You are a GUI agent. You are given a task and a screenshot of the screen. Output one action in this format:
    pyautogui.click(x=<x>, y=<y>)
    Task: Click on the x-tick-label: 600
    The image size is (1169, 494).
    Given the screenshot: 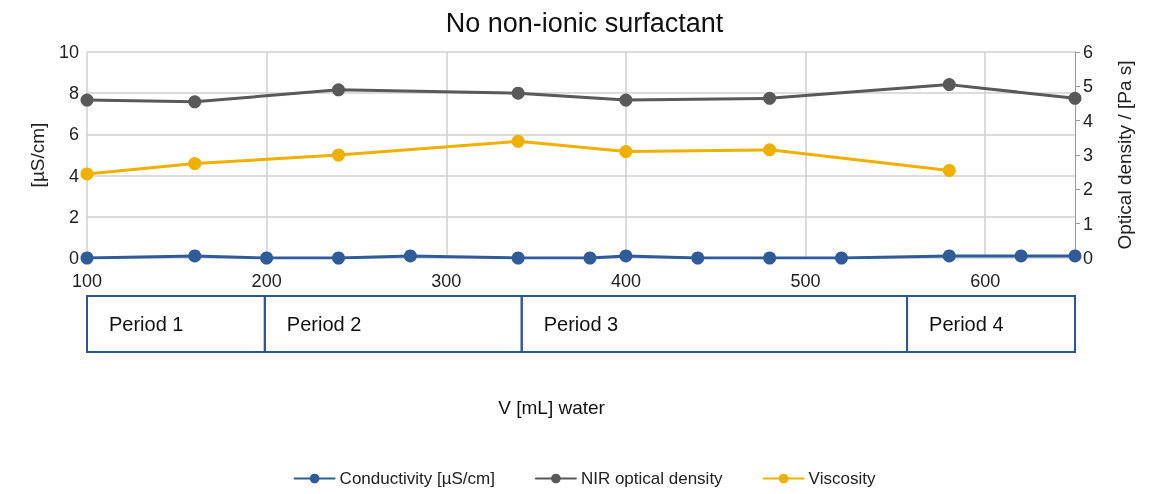 What is the action you would take?
    pyautogui.click(x=985, y=281)
    